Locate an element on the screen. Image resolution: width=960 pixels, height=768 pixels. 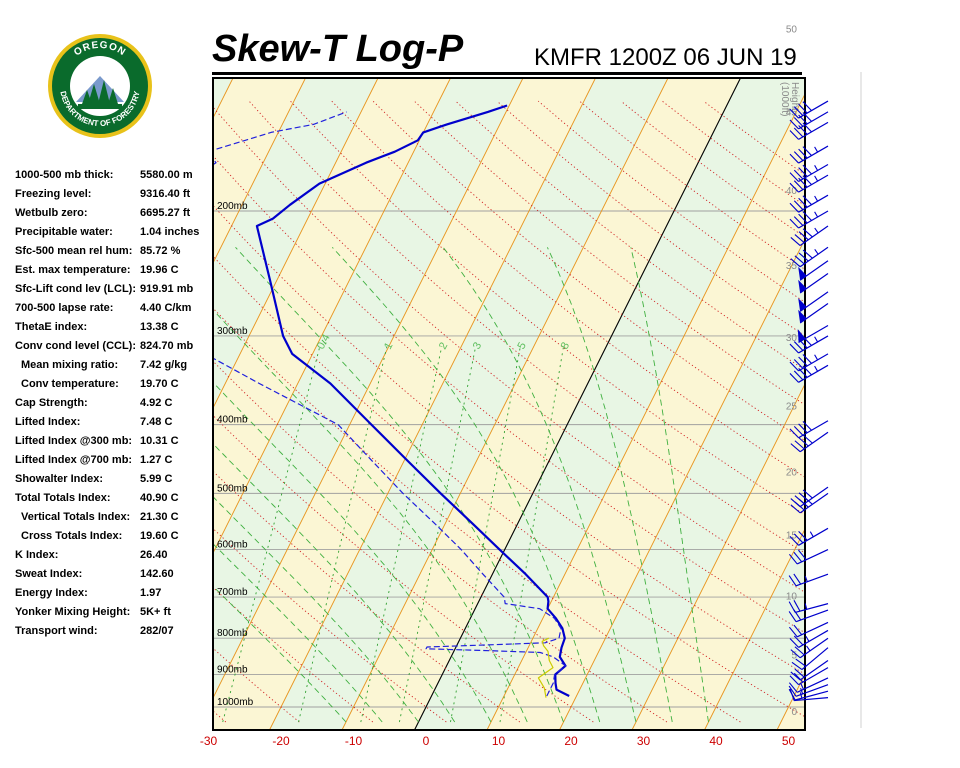
stat-label: Conv cond level (CCL): is located at coordinates (76, 346).